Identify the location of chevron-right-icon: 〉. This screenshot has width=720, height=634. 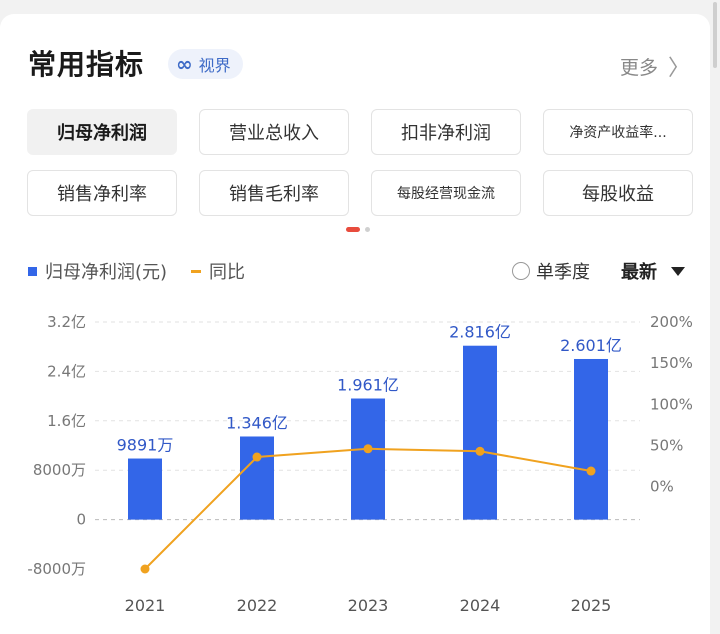
(678, 68).